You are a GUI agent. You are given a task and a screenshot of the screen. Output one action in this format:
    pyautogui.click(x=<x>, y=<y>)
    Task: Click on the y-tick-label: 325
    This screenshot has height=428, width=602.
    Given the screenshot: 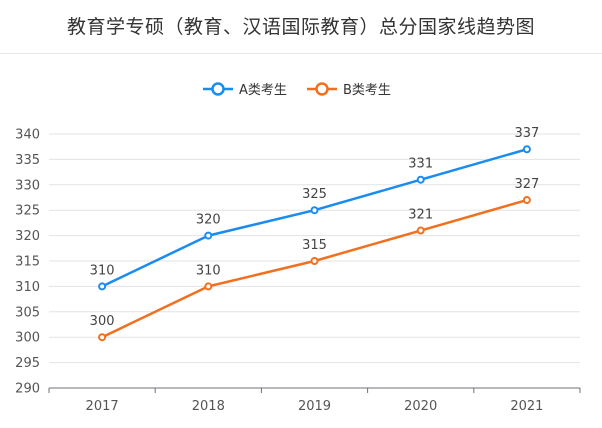 What is the action you would take?
    pyautogui.click(x=27, y=211)
    